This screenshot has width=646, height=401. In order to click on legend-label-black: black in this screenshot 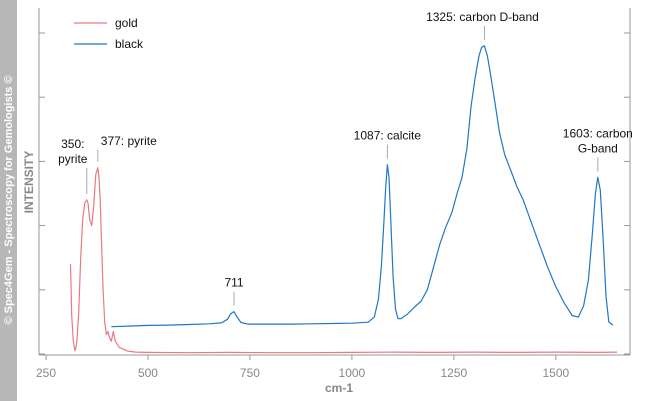, I will do `click(129, 44)`.